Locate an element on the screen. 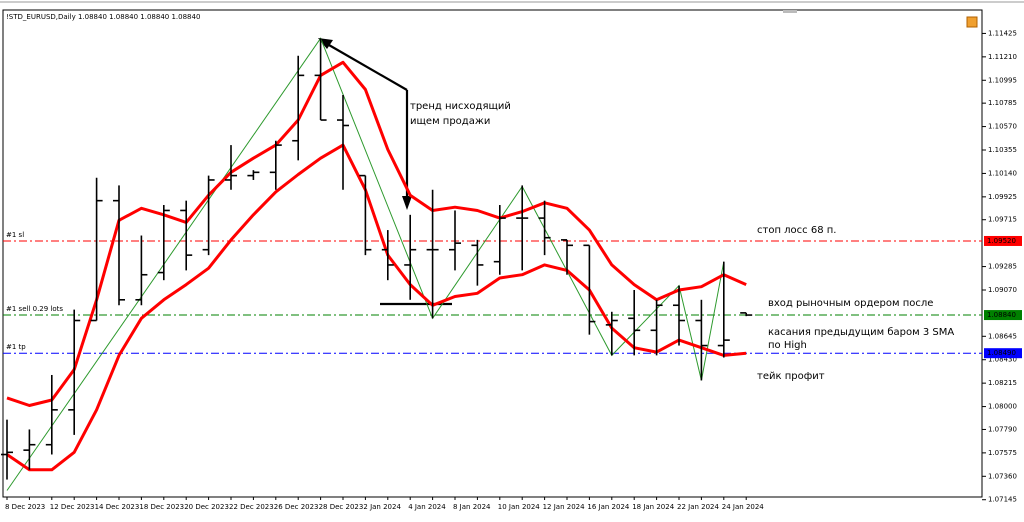  x-tick-label: 26 Dec 2023 is located at coordinates (296, 507).